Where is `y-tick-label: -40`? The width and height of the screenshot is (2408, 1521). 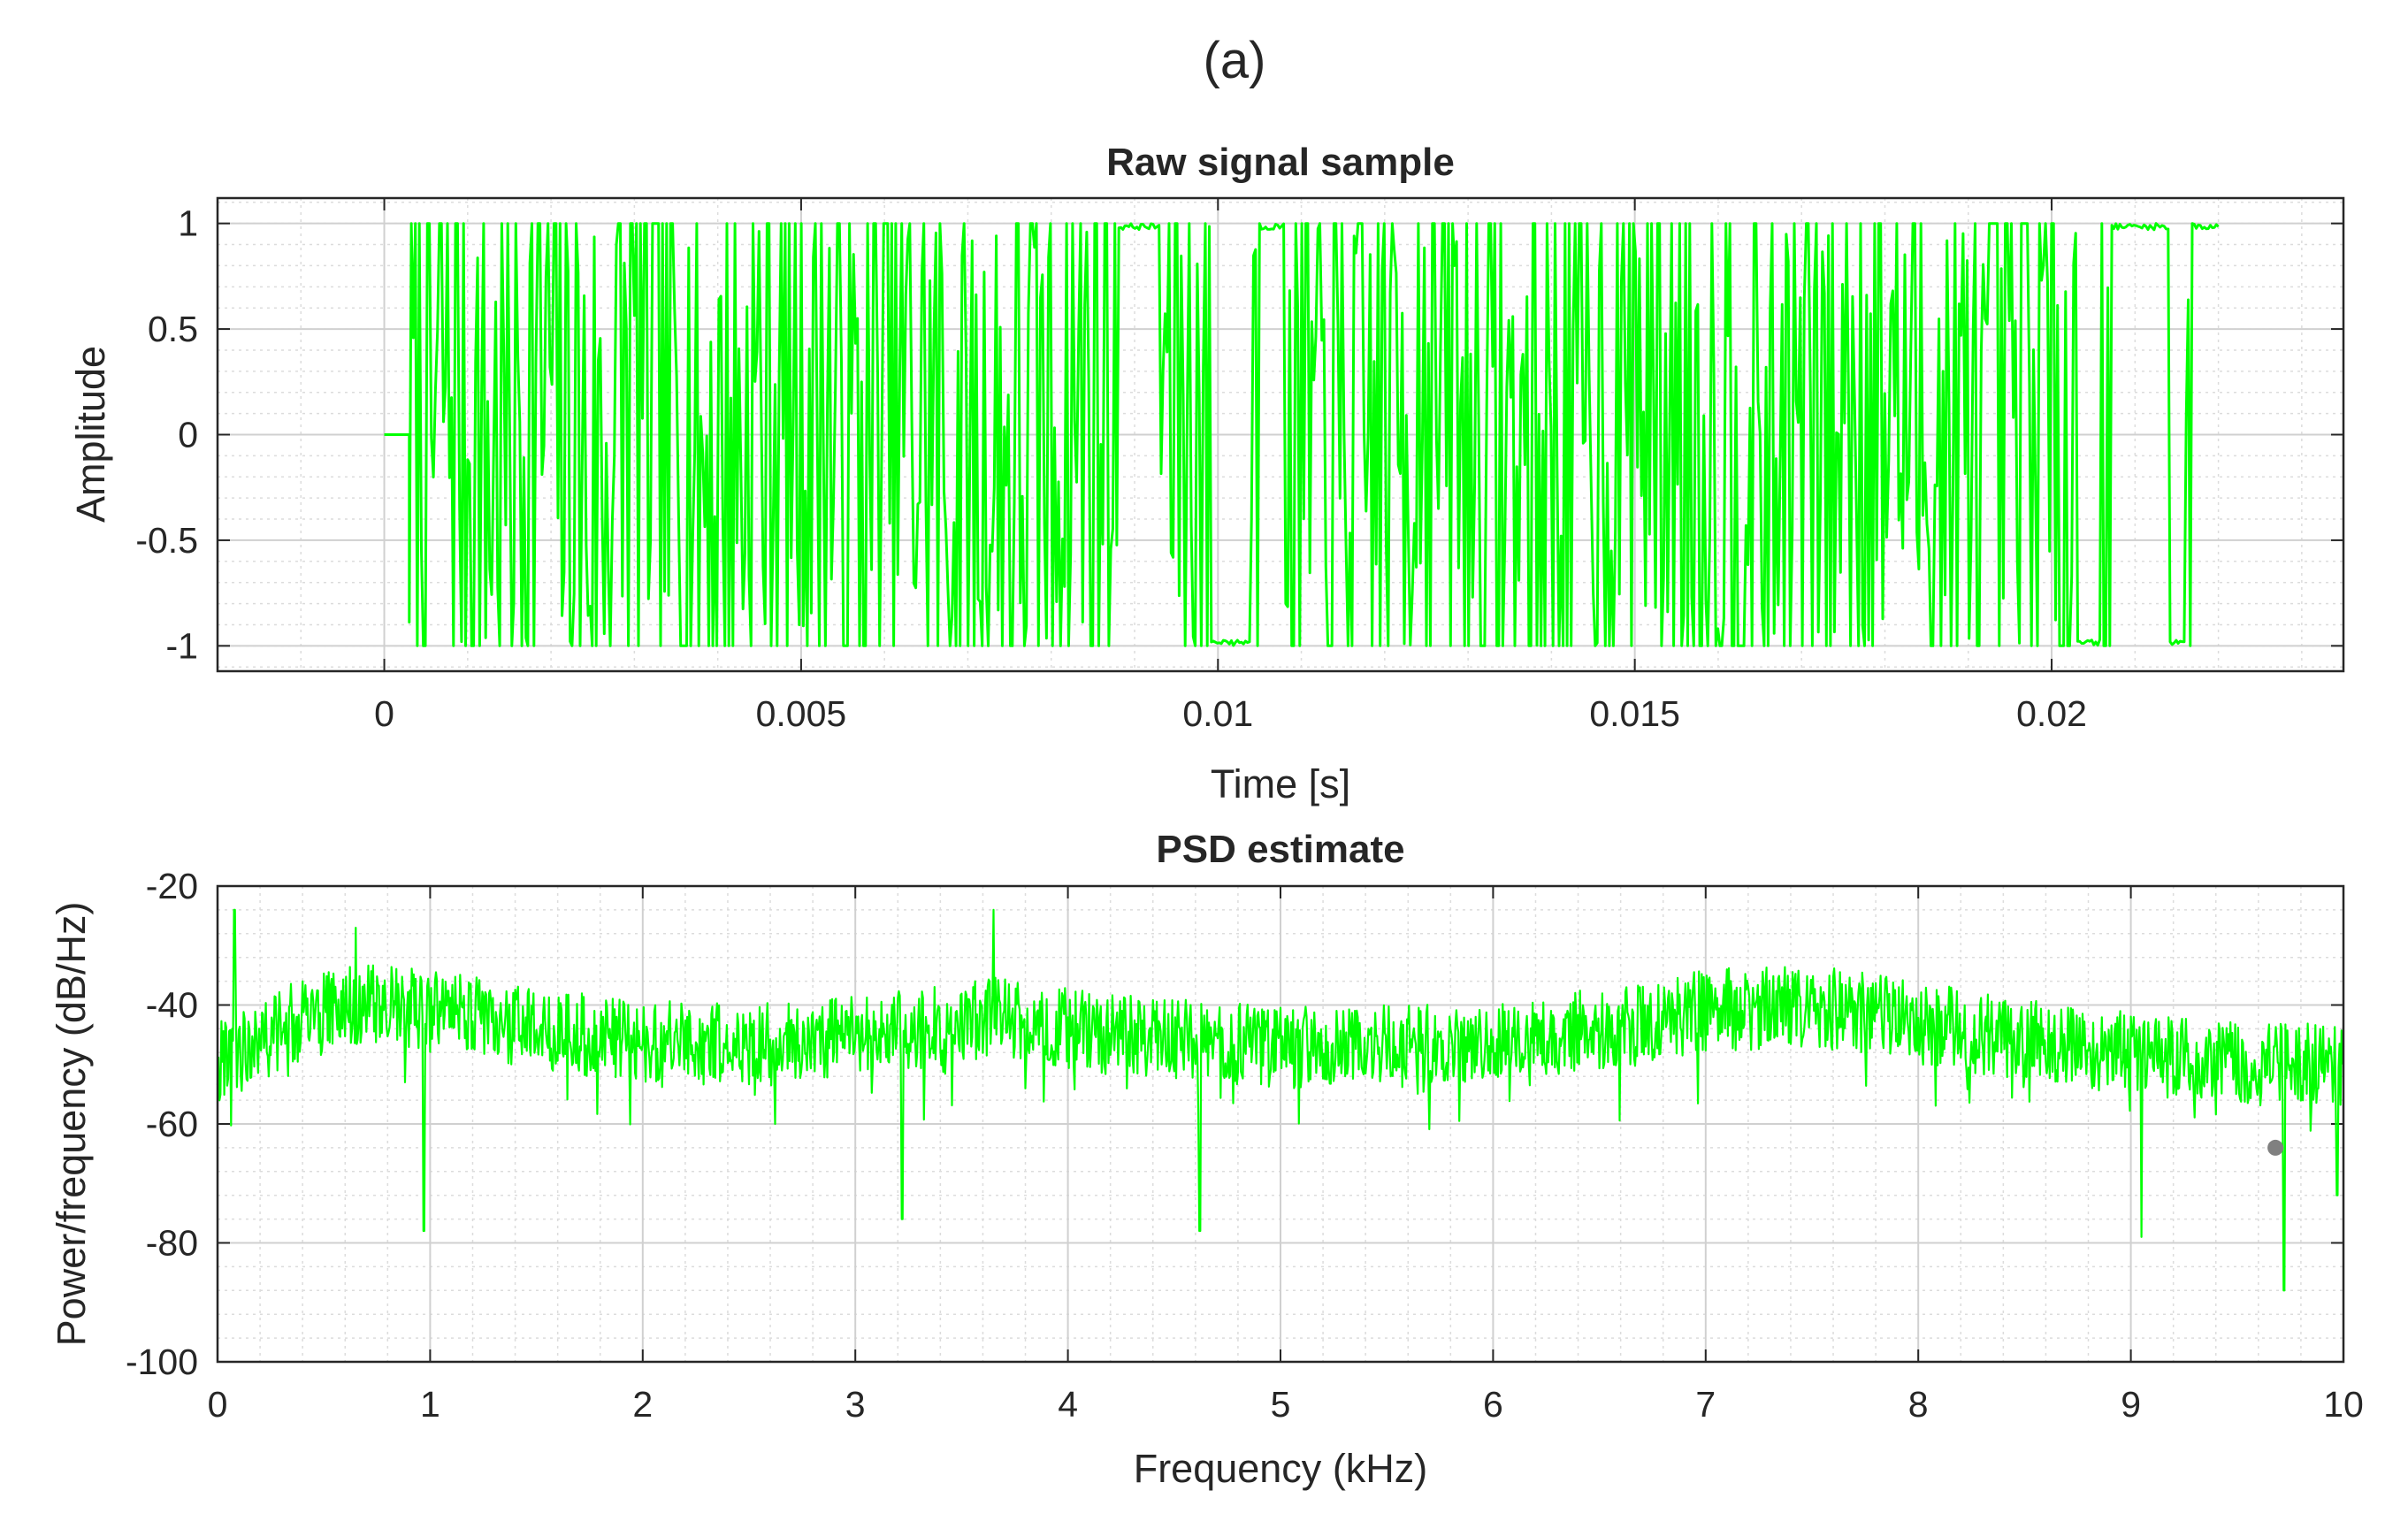
y-tick-label: -40 is located at coordinates (172, 1005).